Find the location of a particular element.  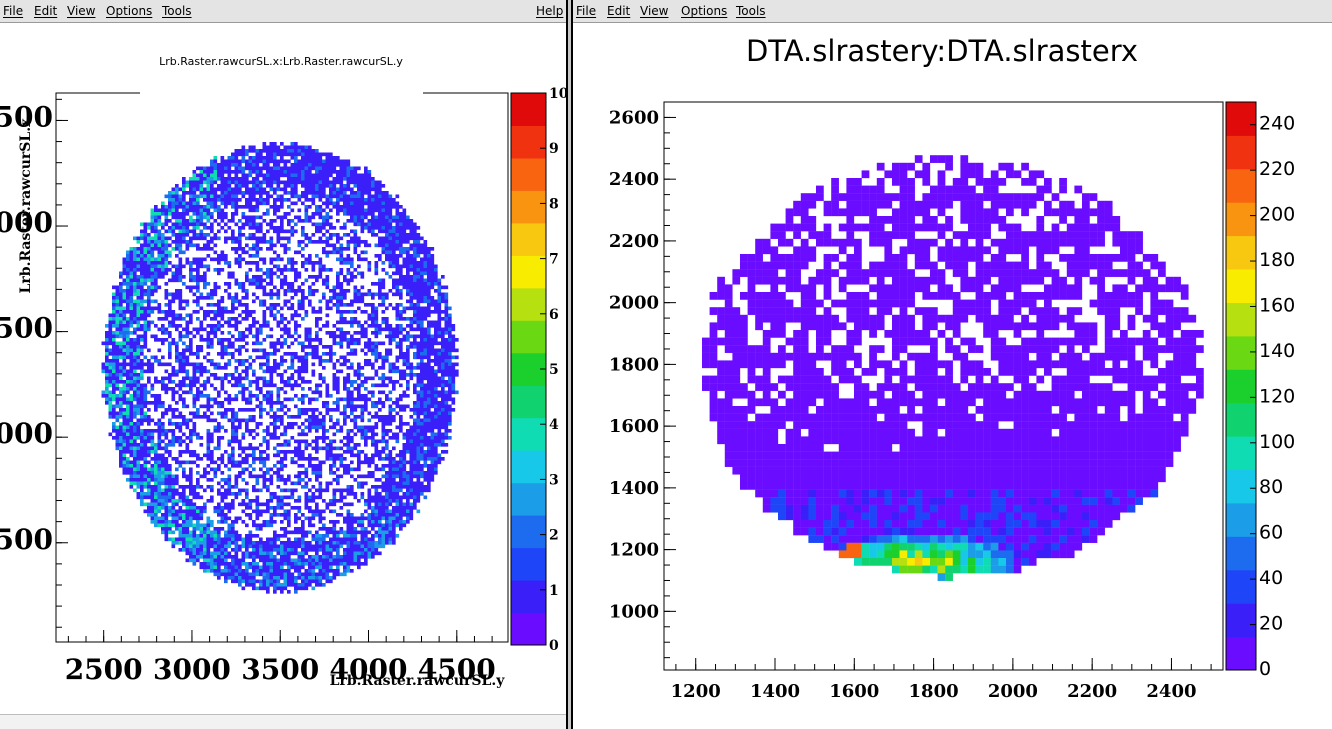

left-menu-options: Options is located at coordinates (129, 11).